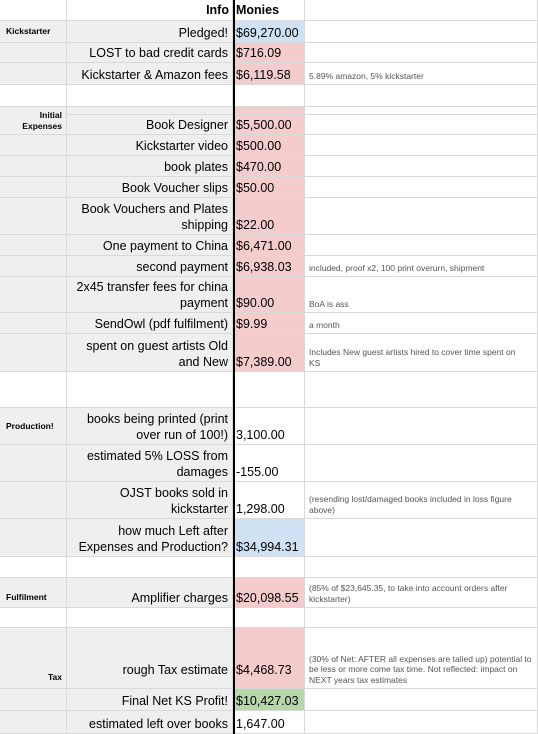 This screenshot has width=538, height=734. I want to click on note-transfer-fees: BoA is ass, so click(421, 295).